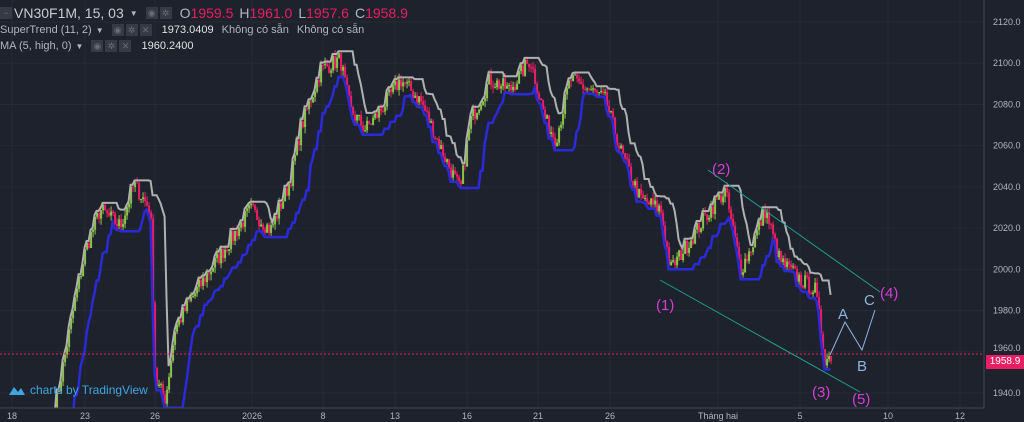 The image size is (1024, 422). Describe the element at coordinates (330, 30) in the screenshot. I see `na-value: Không có sẵn` at that location.